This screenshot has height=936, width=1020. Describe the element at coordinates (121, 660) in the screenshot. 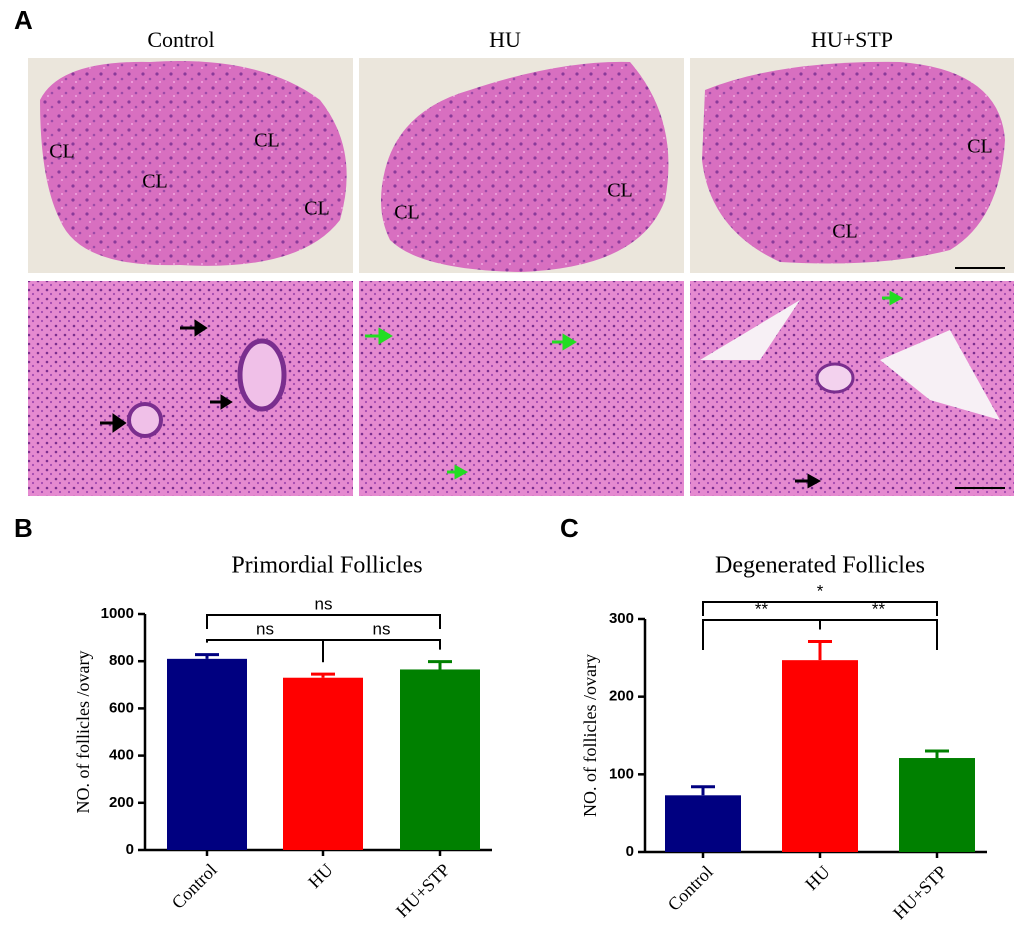

I see `y-tick-label: 800` at that location.